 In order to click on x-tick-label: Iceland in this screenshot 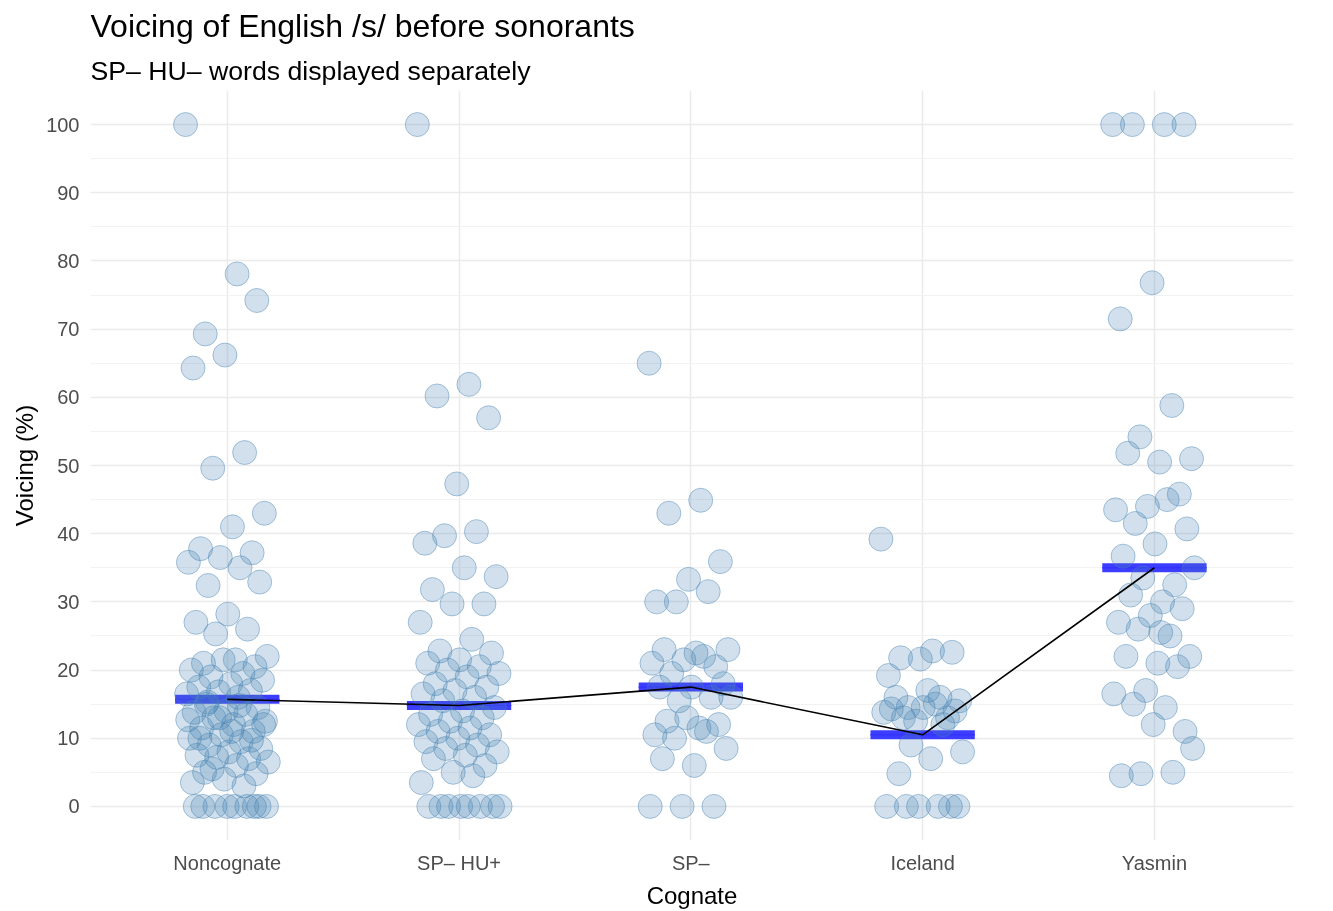, I will do `click(922, 862)`.